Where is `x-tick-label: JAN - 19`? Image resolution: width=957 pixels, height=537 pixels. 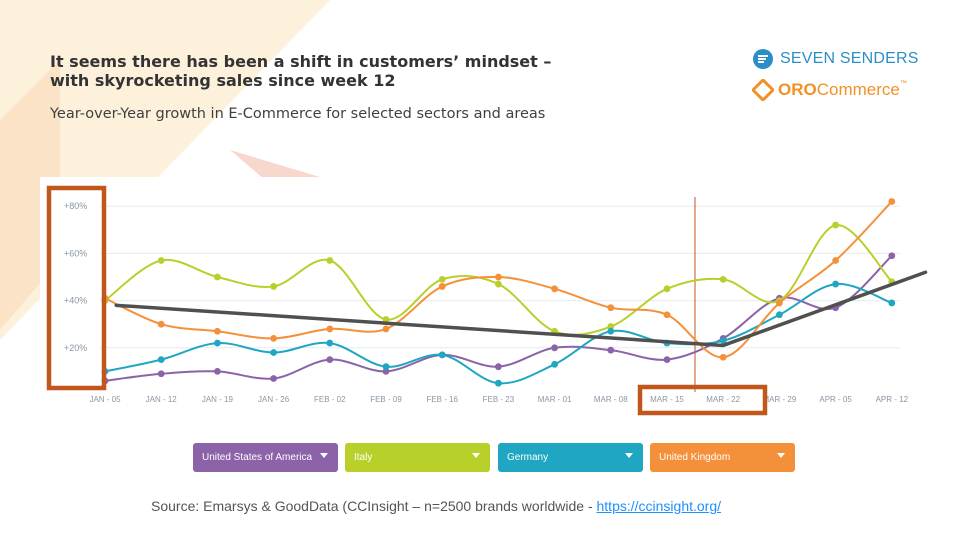 x-tick-label: JAN - 19 is located at coordinates (218, 399).